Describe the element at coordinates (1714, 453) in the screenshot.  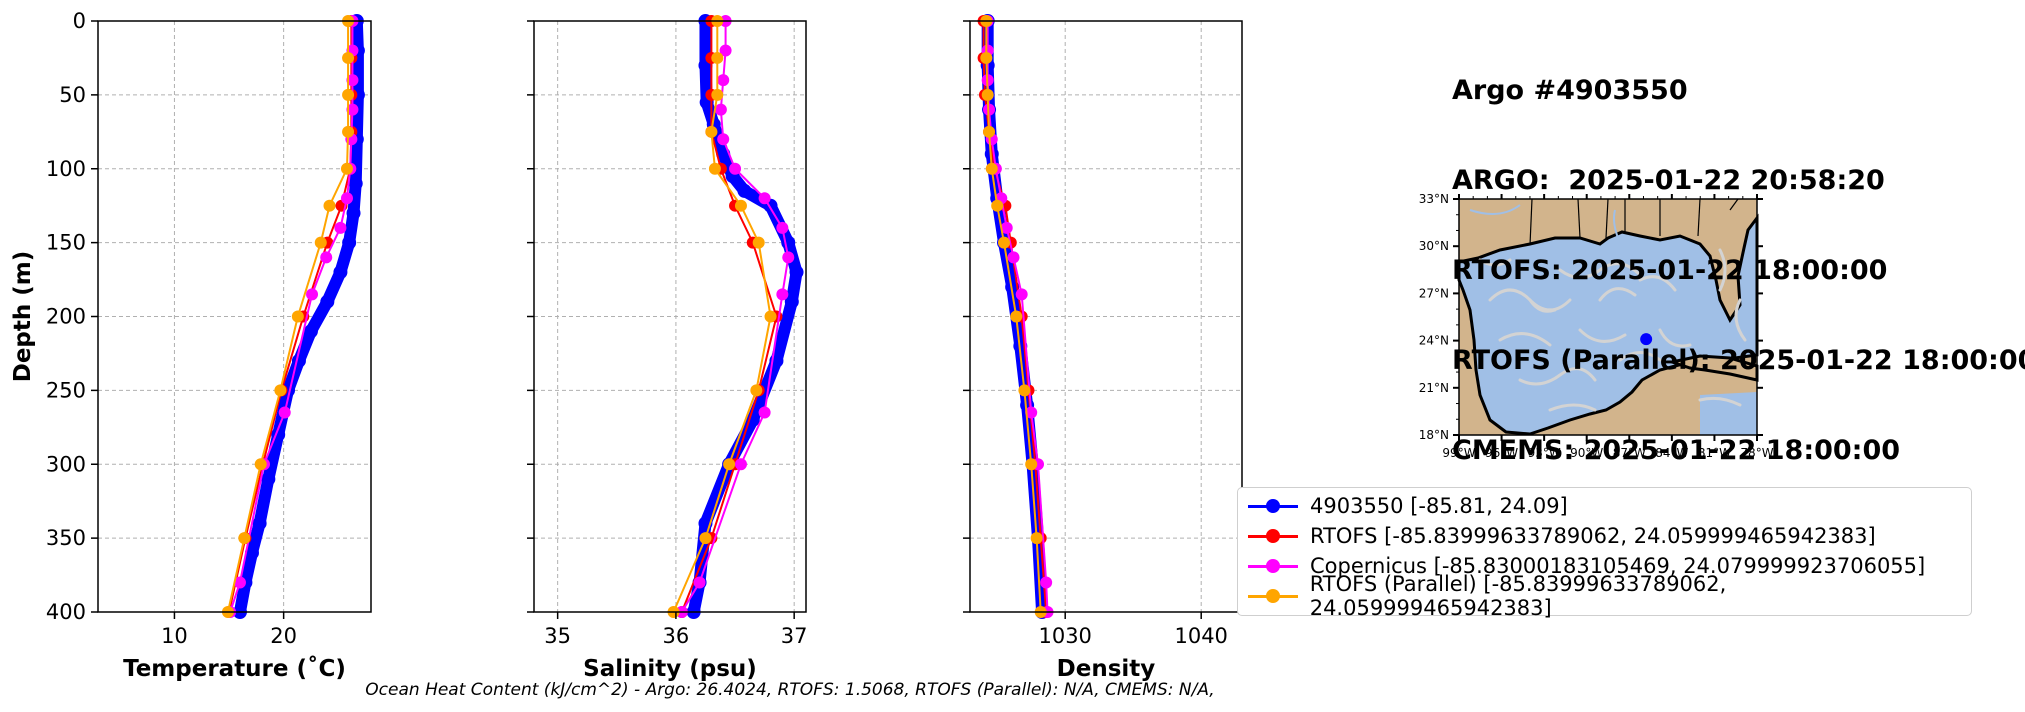
I see `map-lon-label: 81°W` at that location.